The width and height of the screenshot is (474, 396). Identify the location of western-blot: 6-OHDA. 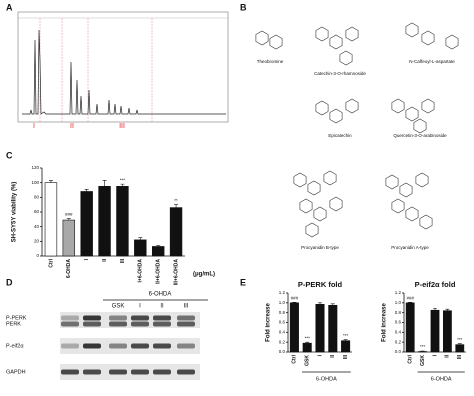
(155, 296).